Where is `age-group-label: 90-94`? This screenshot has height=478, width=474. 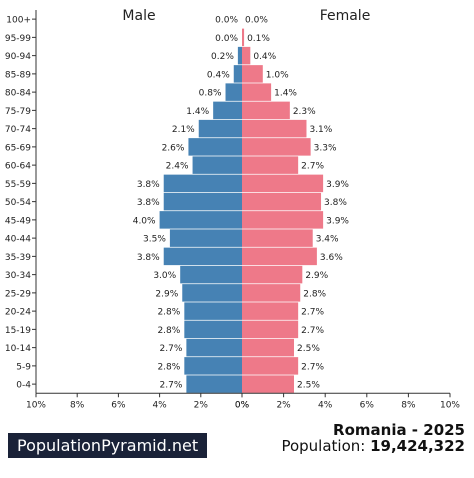 age-group-label: 90-94 is located at coordinates (18, 57).